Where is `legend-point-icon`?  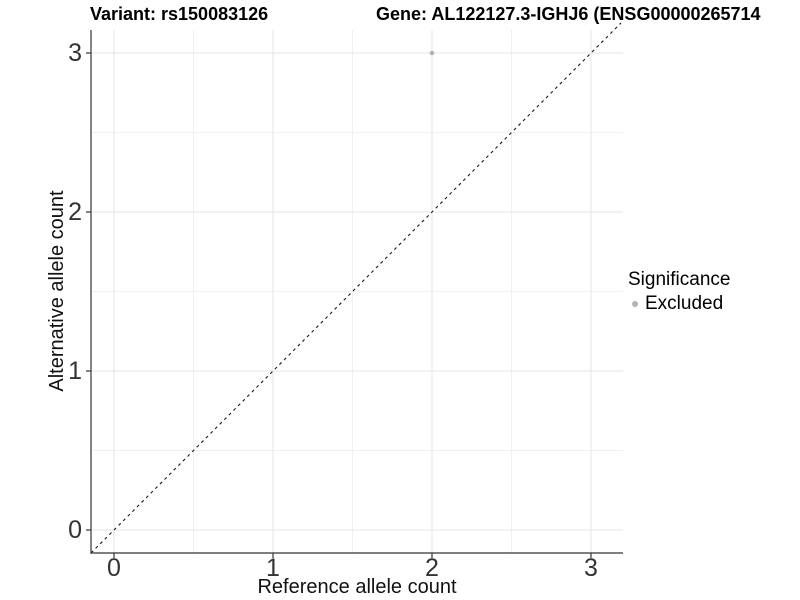
legend-point-icon is located at coordinates (635, 303).